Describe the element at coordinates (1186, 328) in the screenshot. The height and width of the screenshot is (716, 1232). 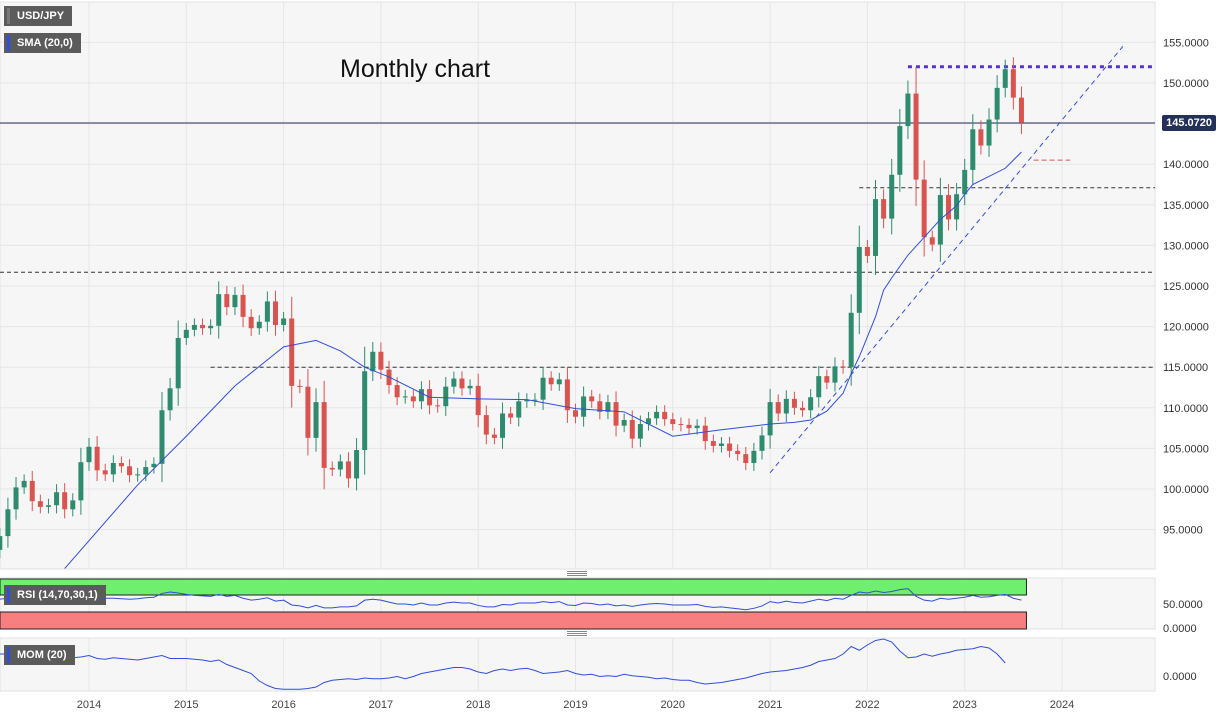
I see `y-tick-label: 120.0000` at that location.